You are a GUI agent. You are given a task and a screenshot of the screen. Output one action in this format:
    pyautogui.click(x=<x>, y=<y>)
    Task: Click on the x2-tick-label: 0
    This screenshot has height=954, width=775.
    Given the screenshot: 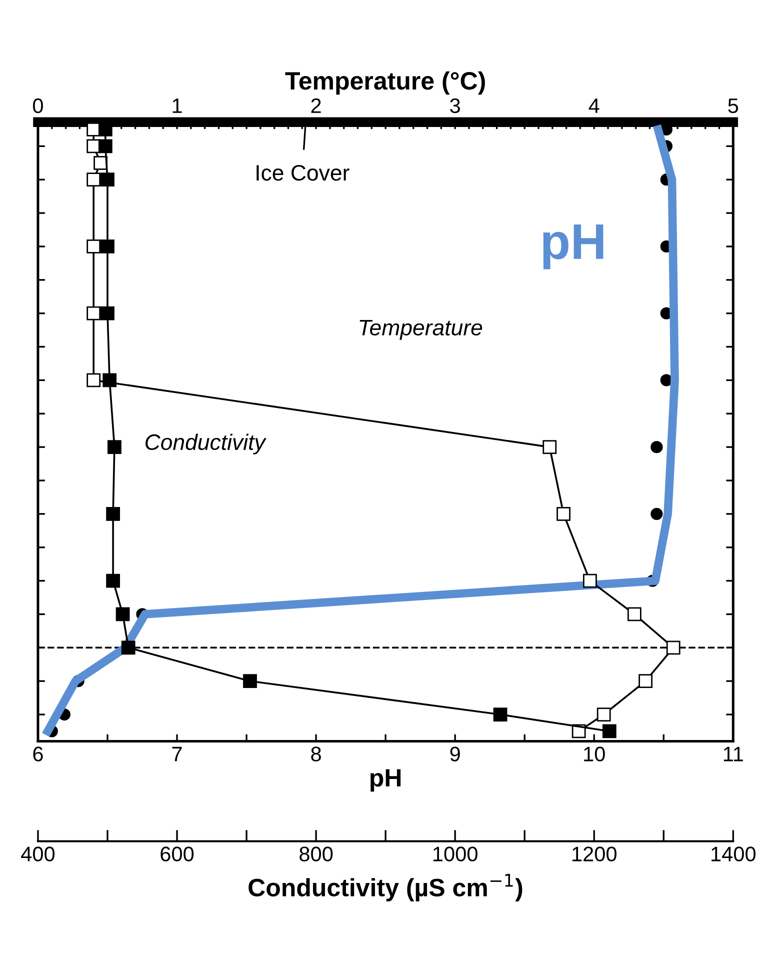 What is the action you would take?
    pyautogui.click(x=37, y=106)
    